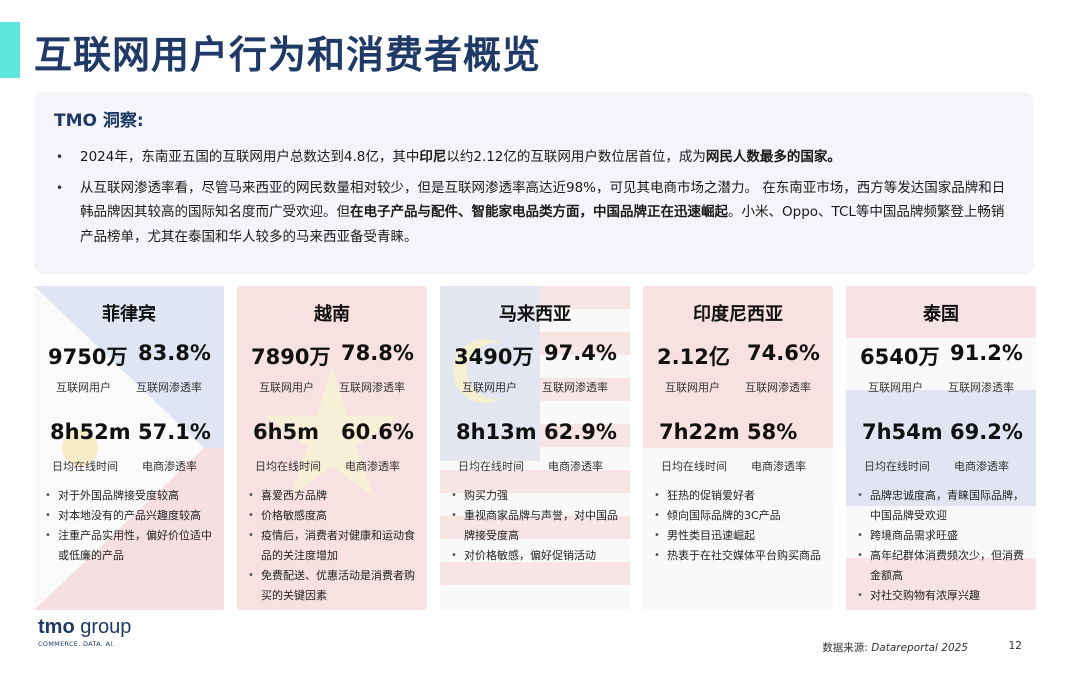  I want to click on internet-penetration-value: 83.8%, so click(174, 353).